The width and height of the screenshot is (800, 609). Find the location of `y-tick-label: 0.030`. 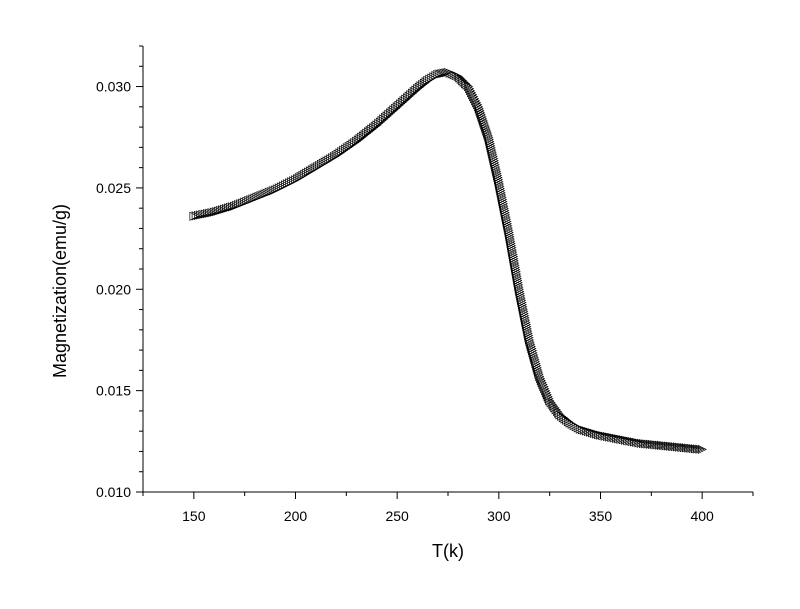

y-tick-label: 0.030 is located at coordinates (113, 87).